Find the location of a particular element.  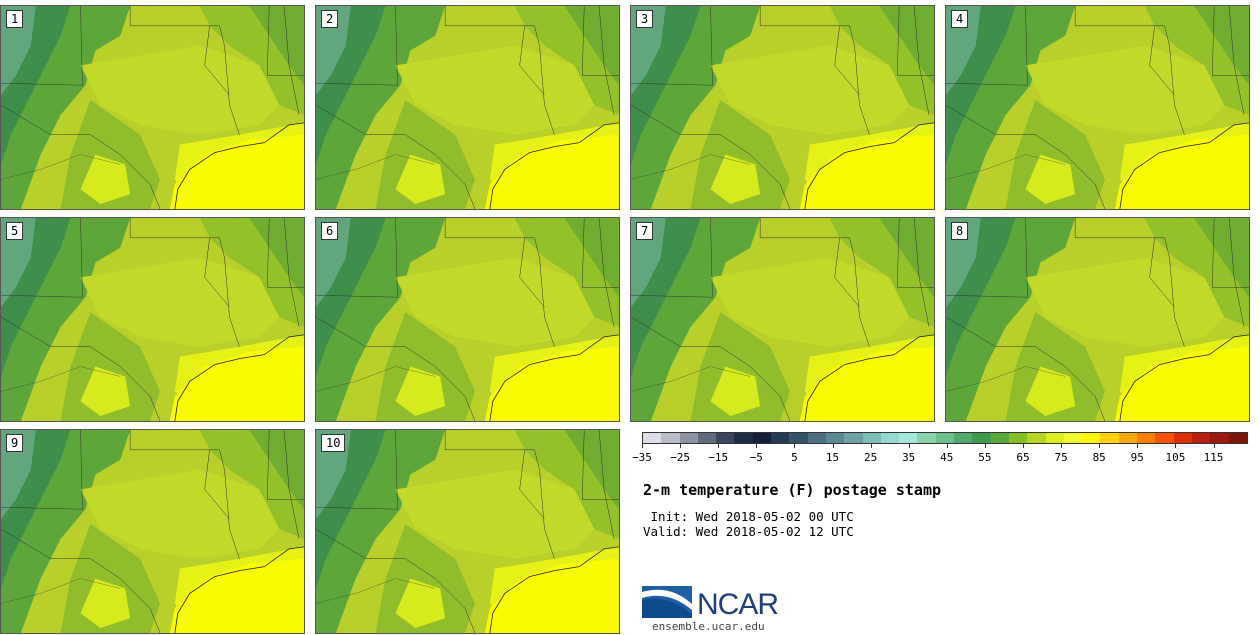

member-panel: 2 is located at coordinates (467, 107).